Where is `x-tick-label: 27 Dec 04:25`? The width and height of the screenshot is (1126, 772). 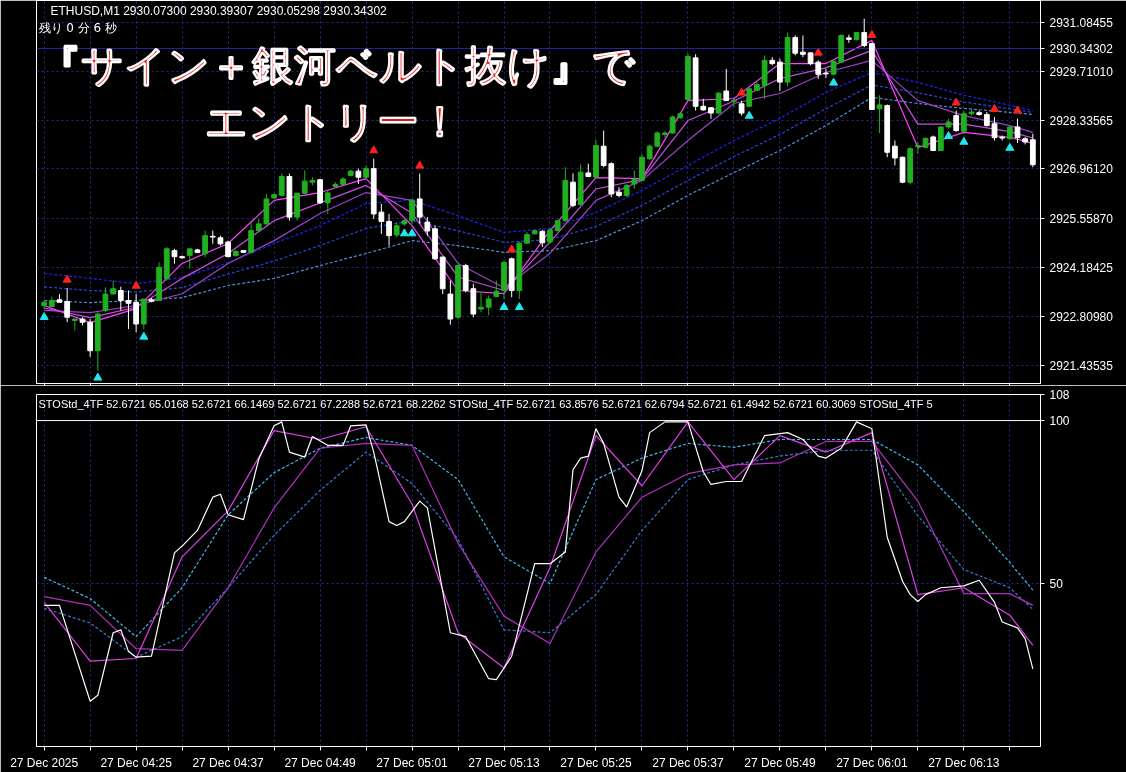 x-tick-label: 27 Dec 04:25 is located at coordinates (136, 762).